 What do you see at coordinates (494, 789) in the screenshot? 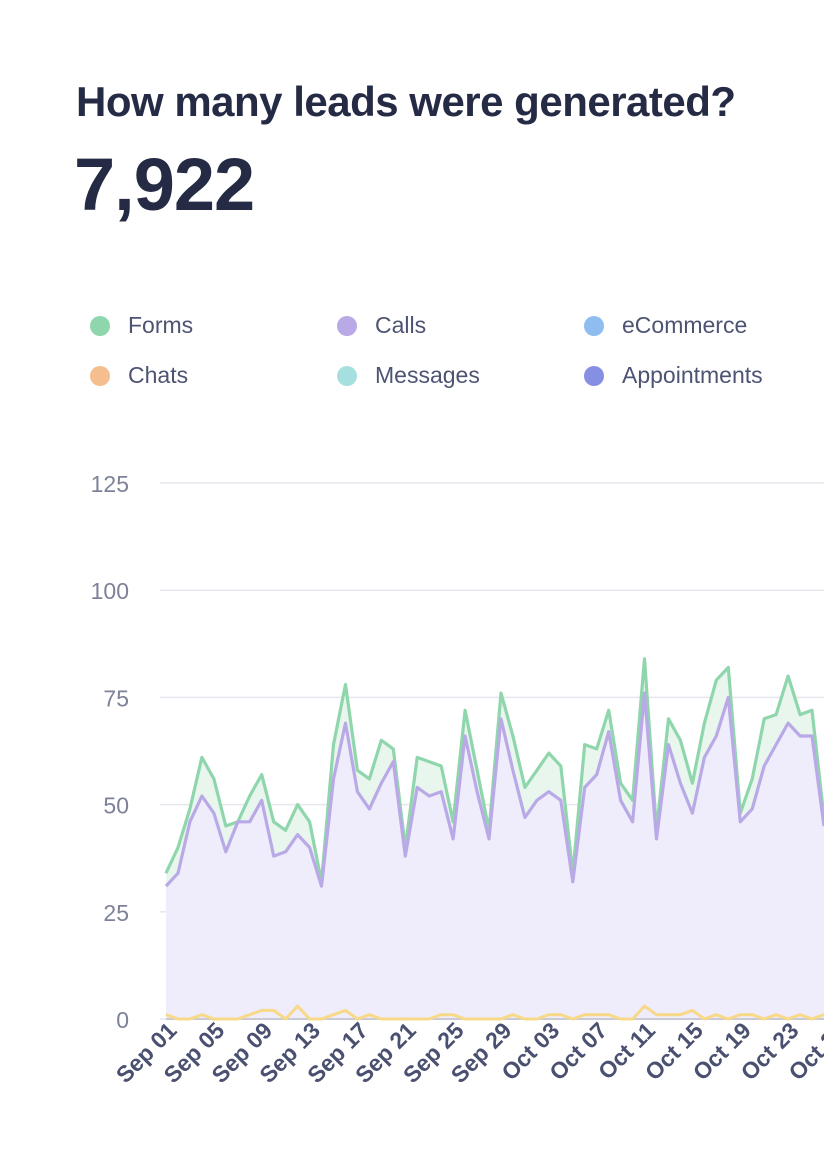
I see `series-line-calls` at bounding box center [494, 789].